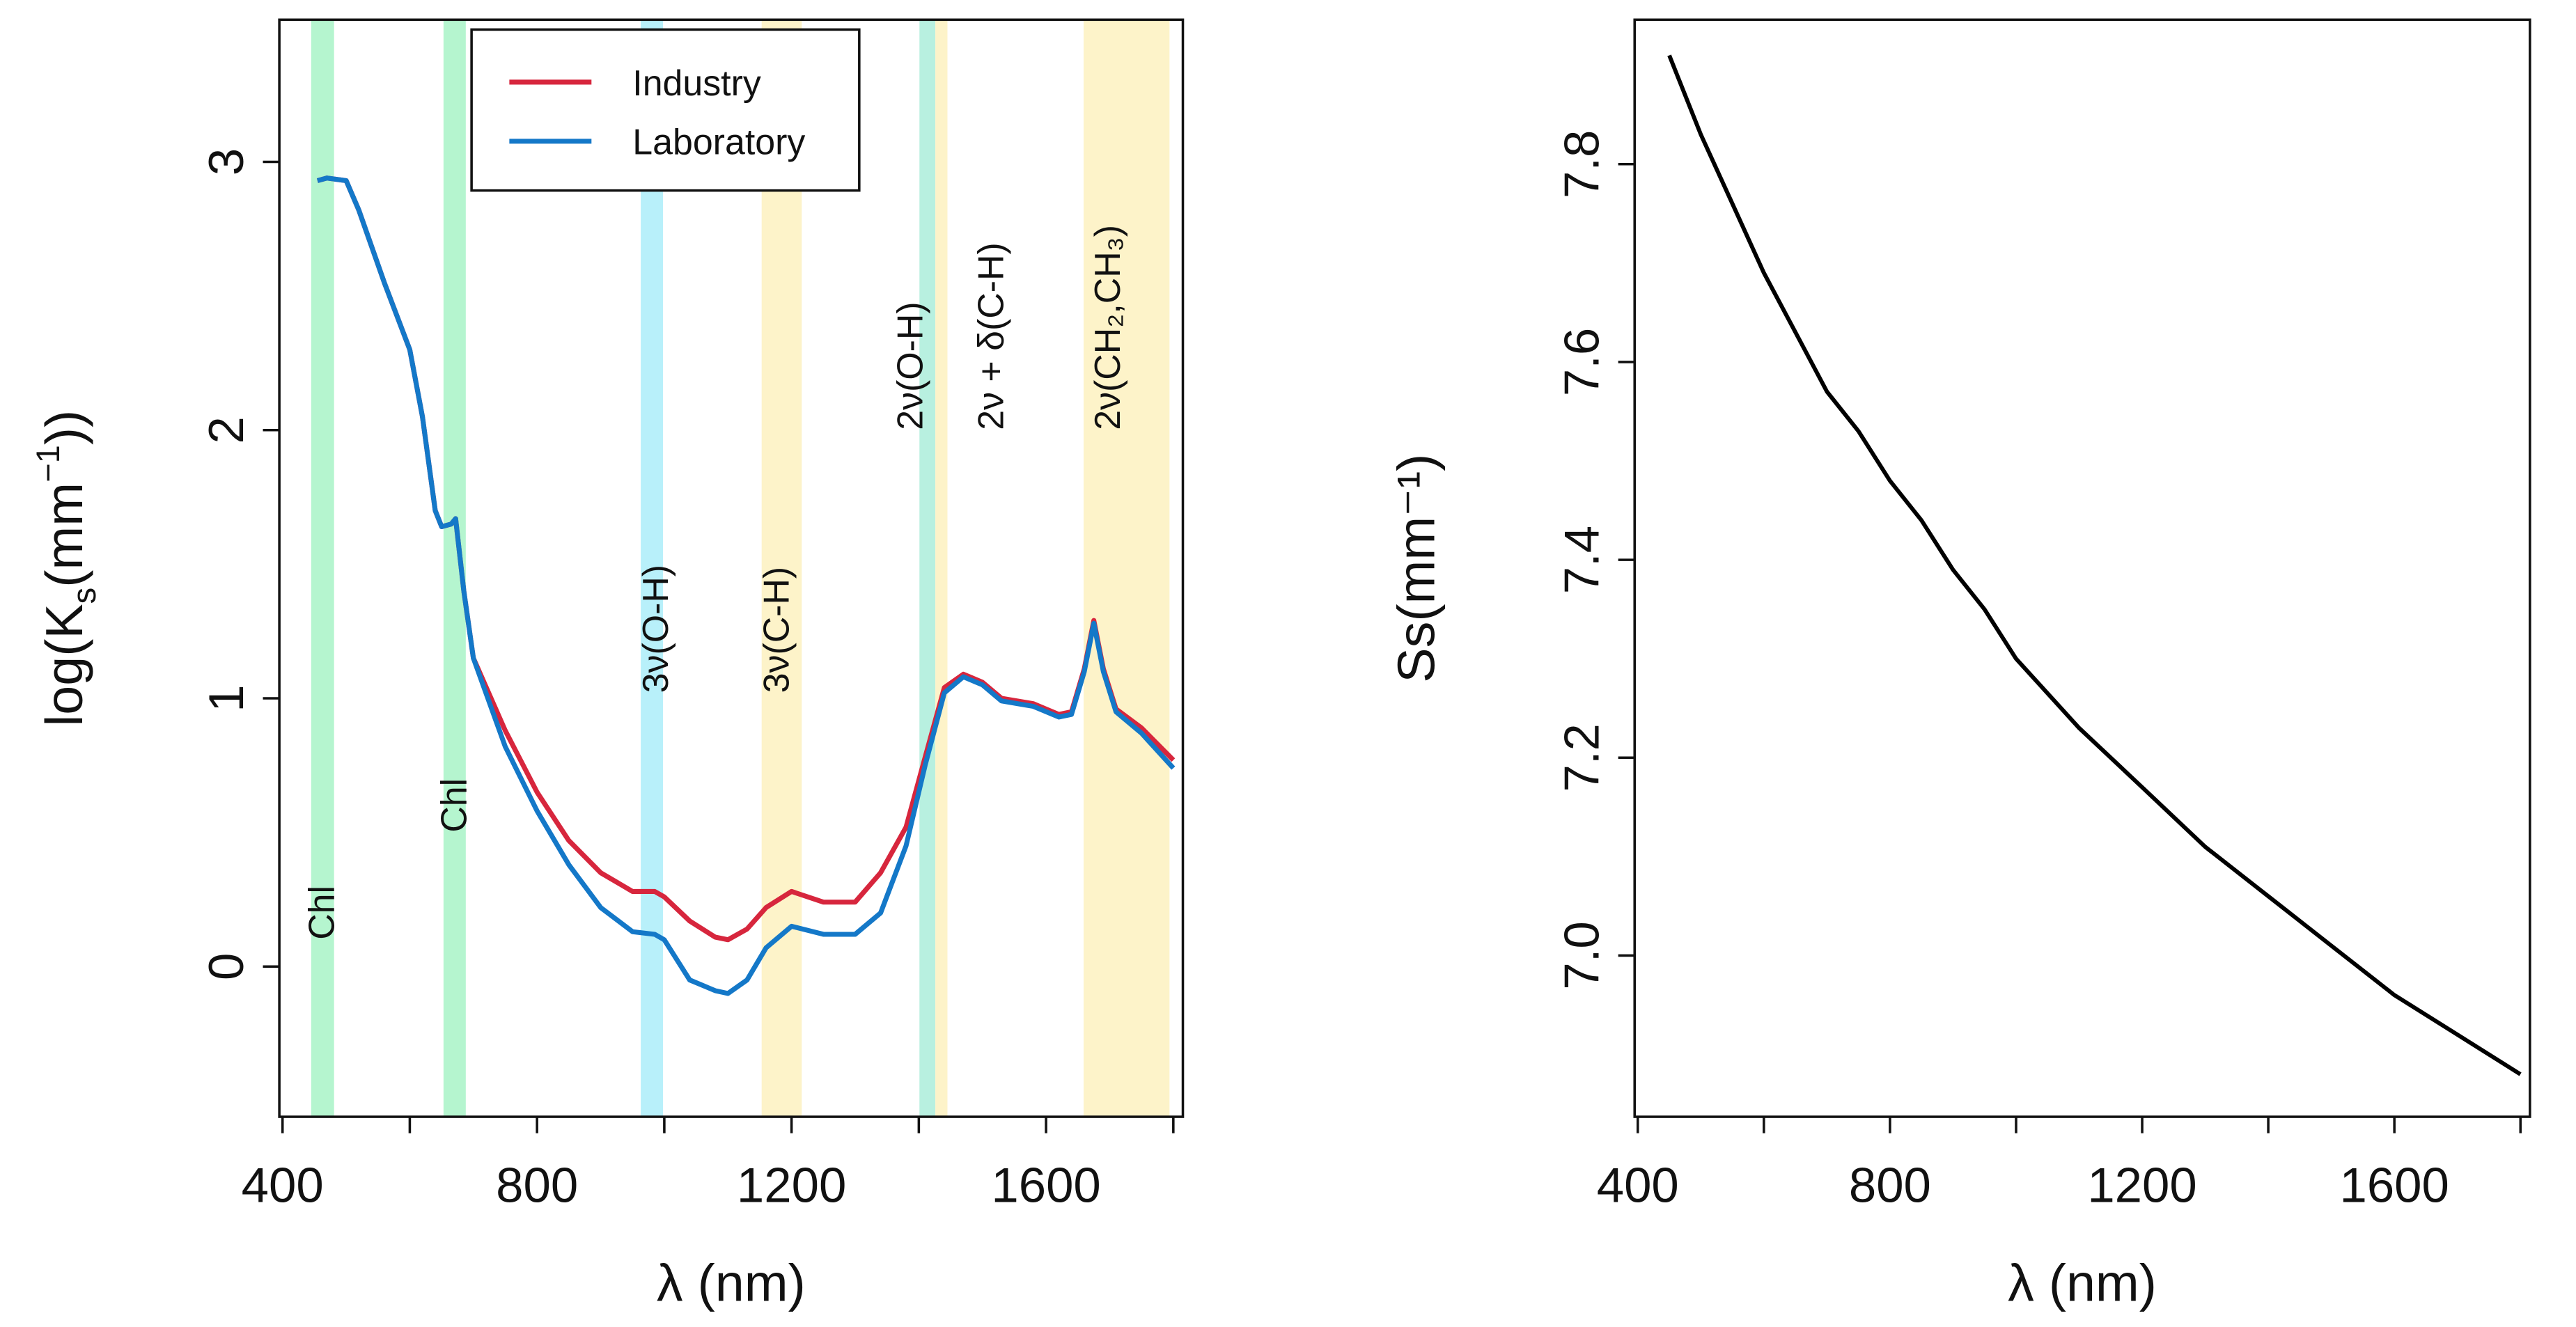 This screenshot has width=2576, height=1327. I want to click on y-tick-label: 7.6, so click(1581, 362).